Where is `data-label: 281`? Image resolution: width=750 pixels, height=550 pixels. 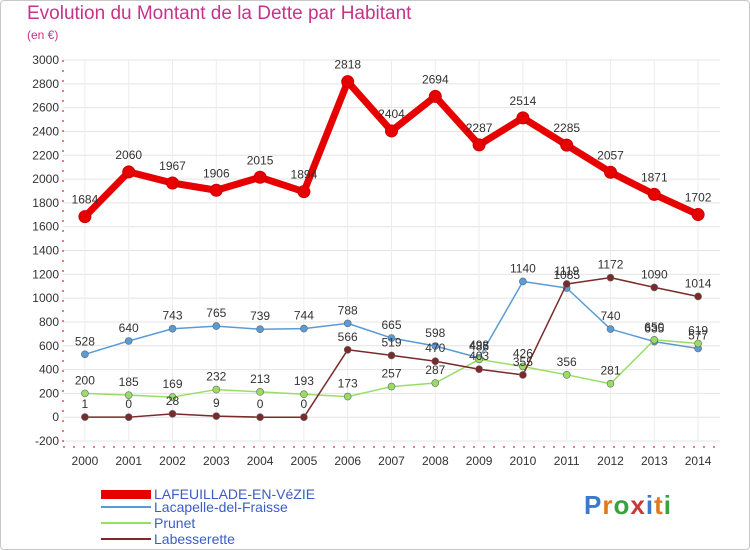
data-label: 281 is located at coordinates (610, 371).